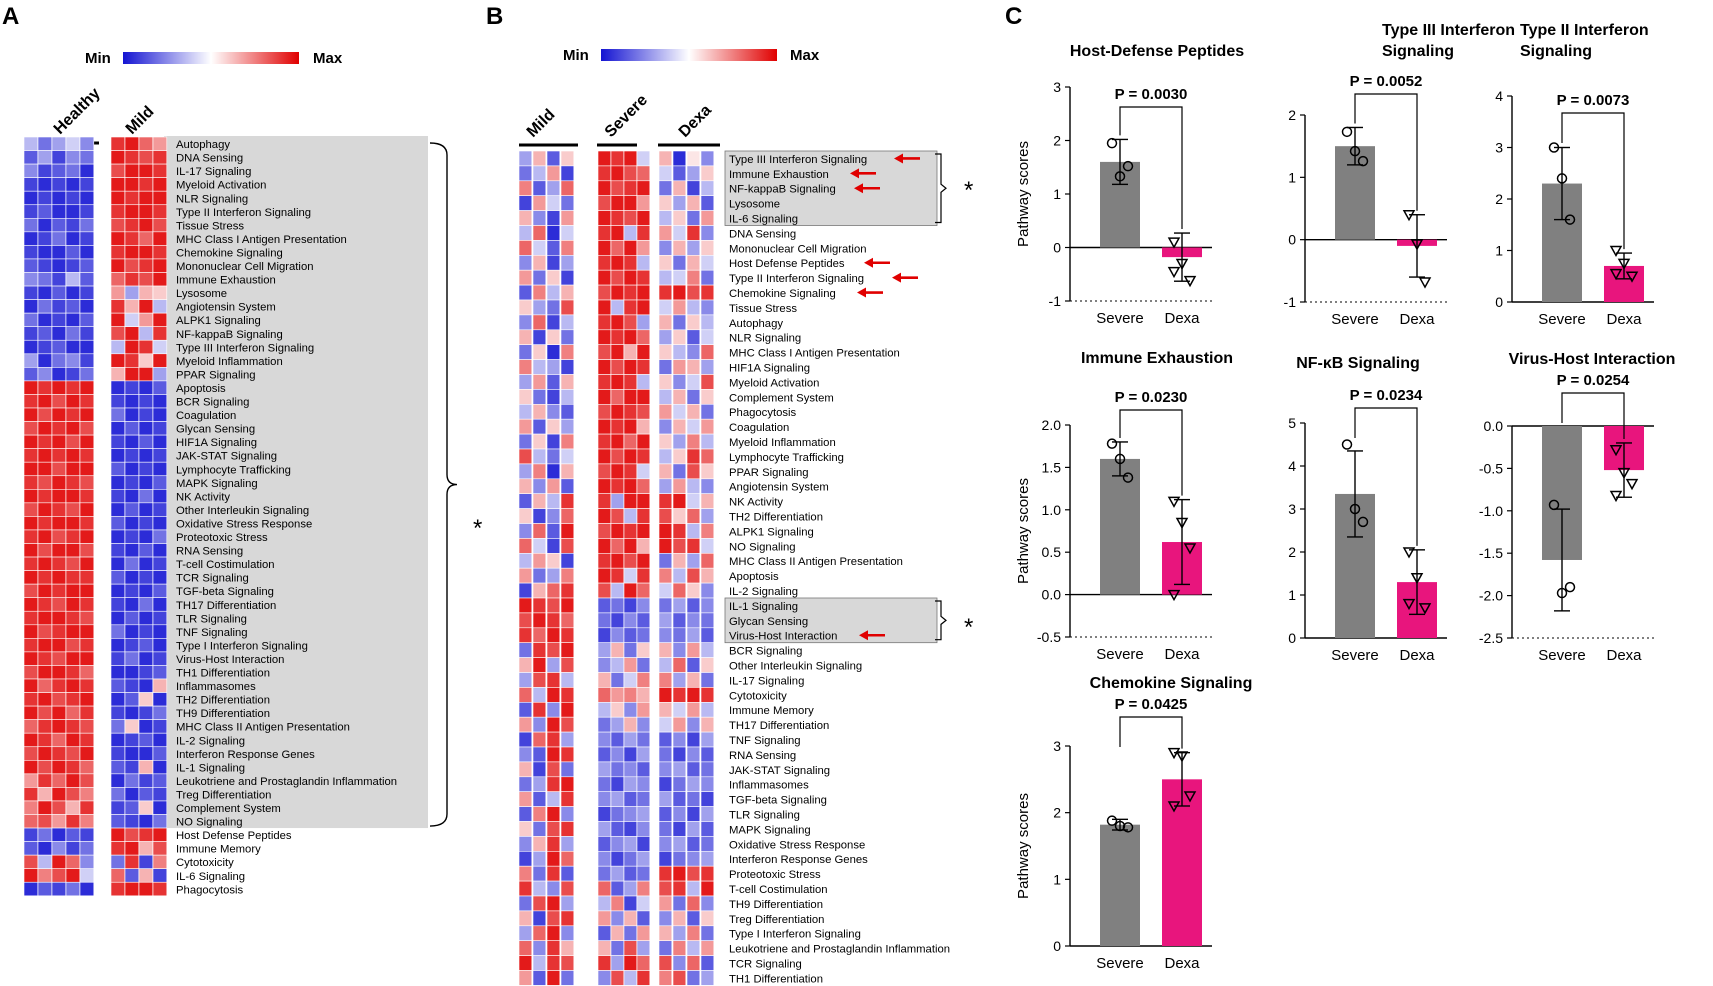  What do you see at coordinates (782, 294) in the screenshot?
I see `row-label: Chemokine Signaling` at bounding box center [782, 294].